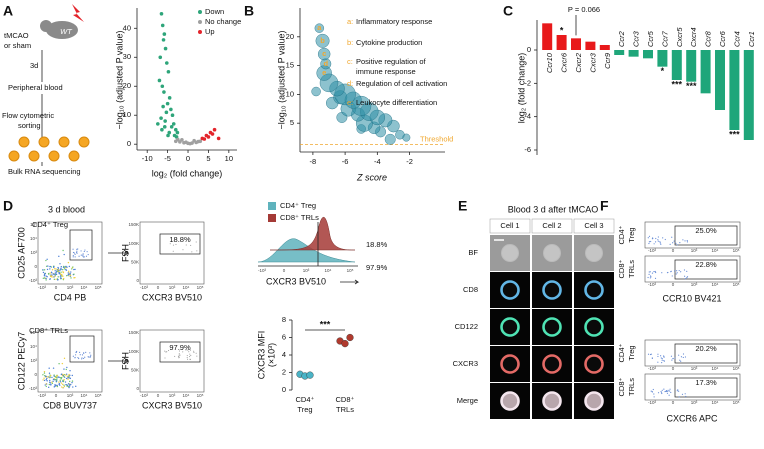 The width and height of the screenshot is (764, 449). What do you see at coordinates (377, 244) in the screenshot?
I see `gate-percent: 18.8%` at bounding box center [377, 244].